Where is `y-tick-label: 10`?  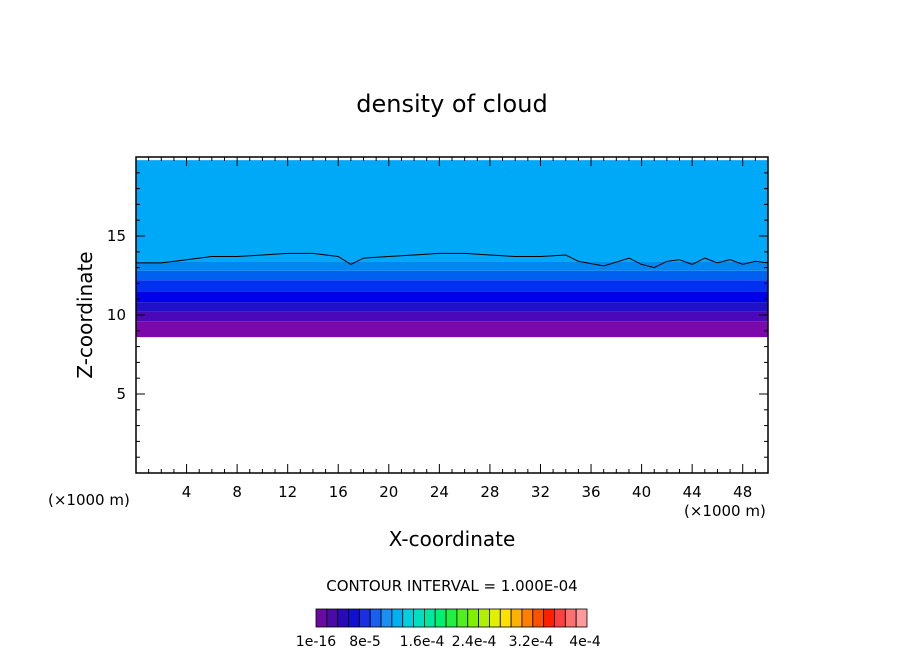 y-tick-label: 10 is located at coordinates (116, 315).